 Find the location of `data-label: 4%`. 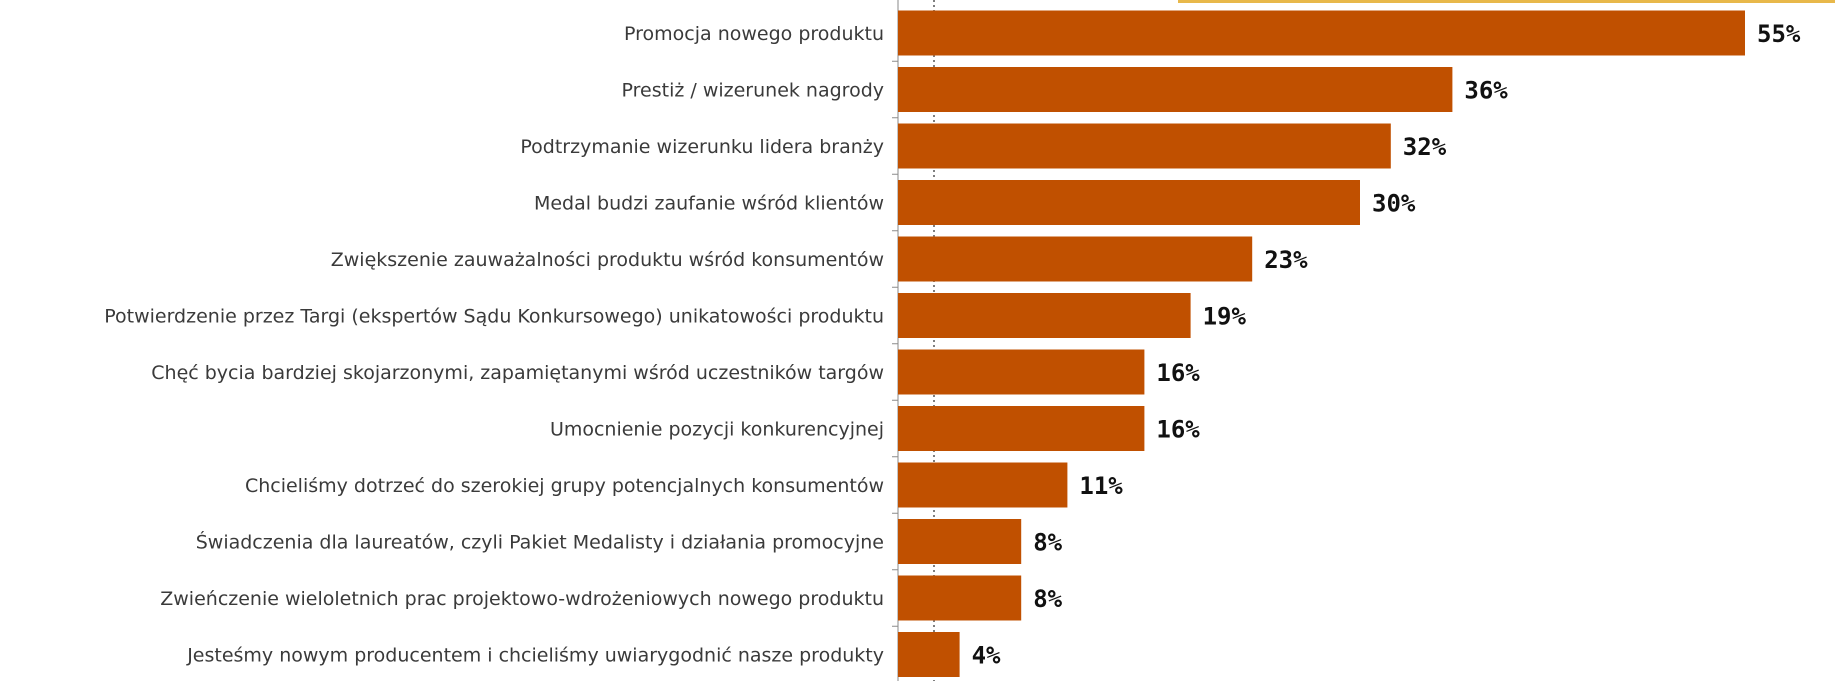

data-label: 4% is located at coordinates (986, 656).